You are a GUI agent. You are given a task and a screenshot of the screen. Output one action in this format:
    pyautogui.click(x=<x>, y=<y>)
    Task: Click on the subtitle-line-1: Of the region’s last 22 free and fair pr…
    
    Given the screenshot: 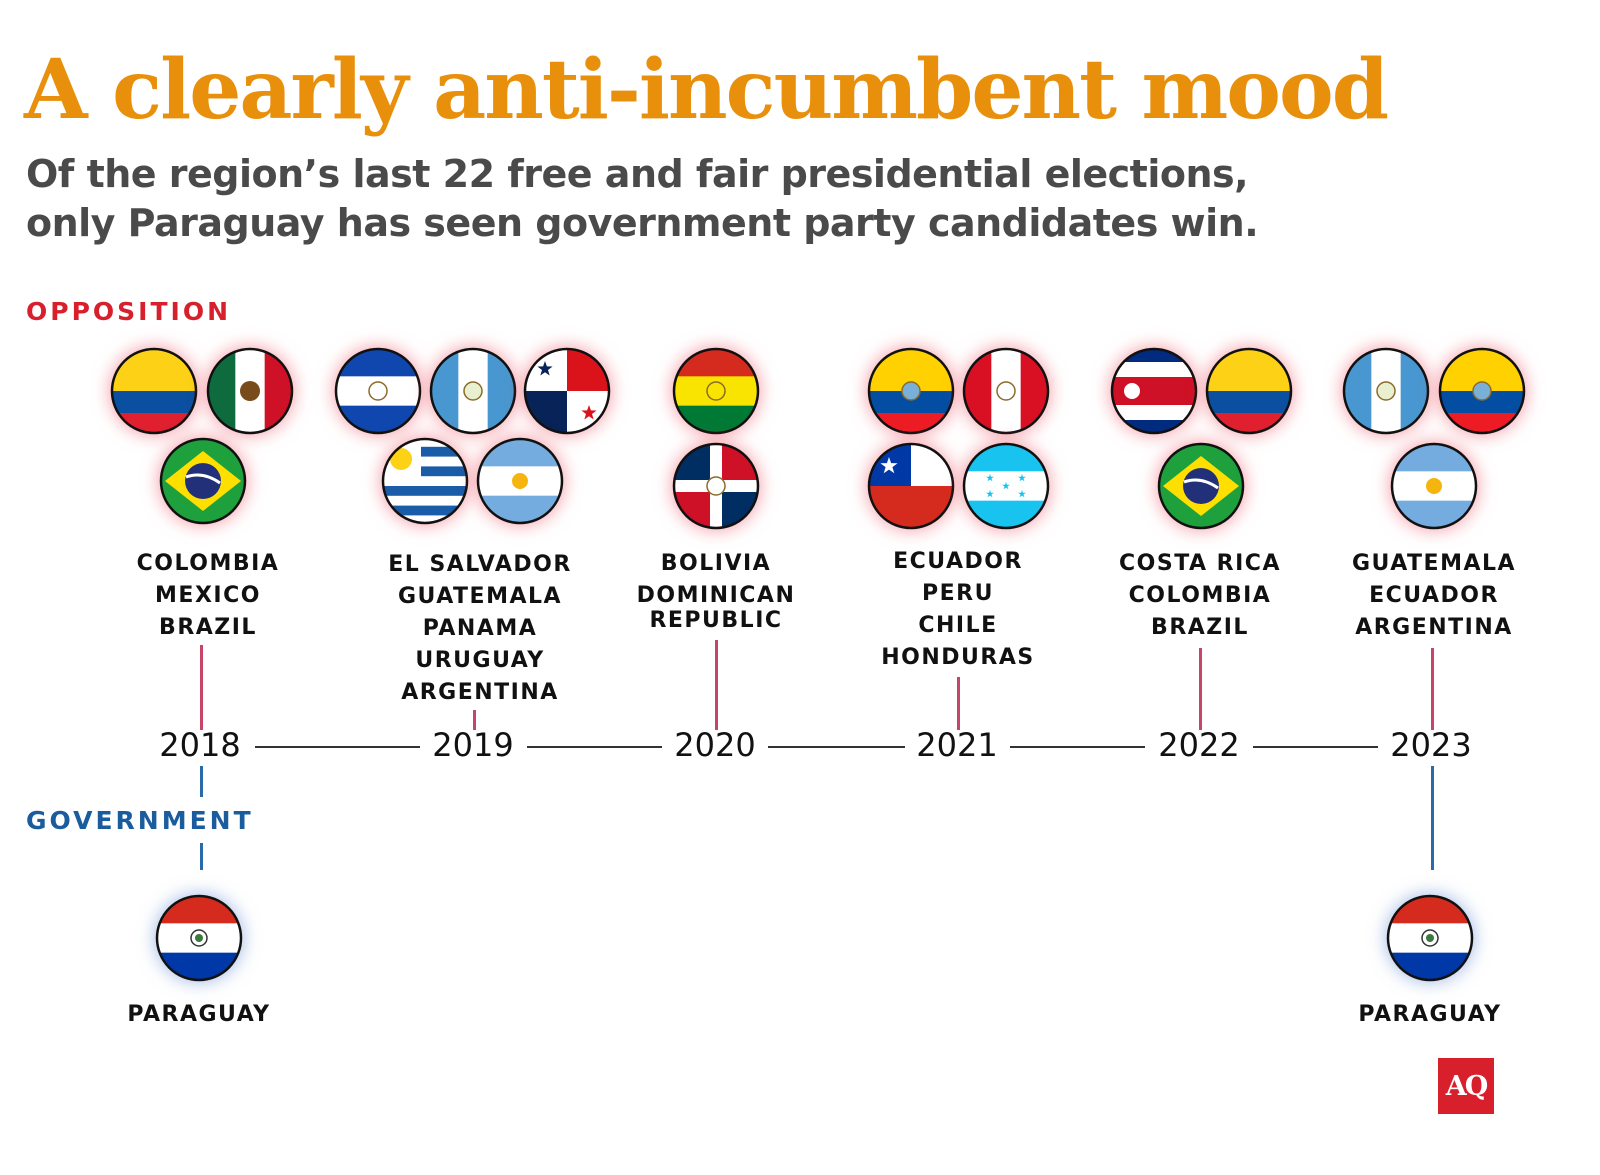 What is the action you would take?
    pyautogui.click(x=637, y=174)
    